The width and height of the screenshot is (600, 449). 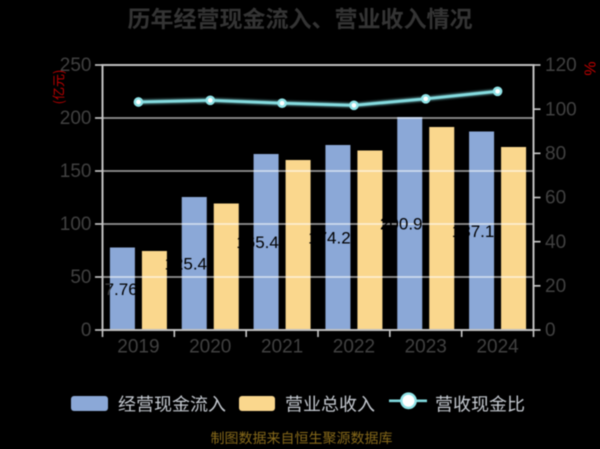 I want to click on svg-text: 40, so click(x=555, y=242).